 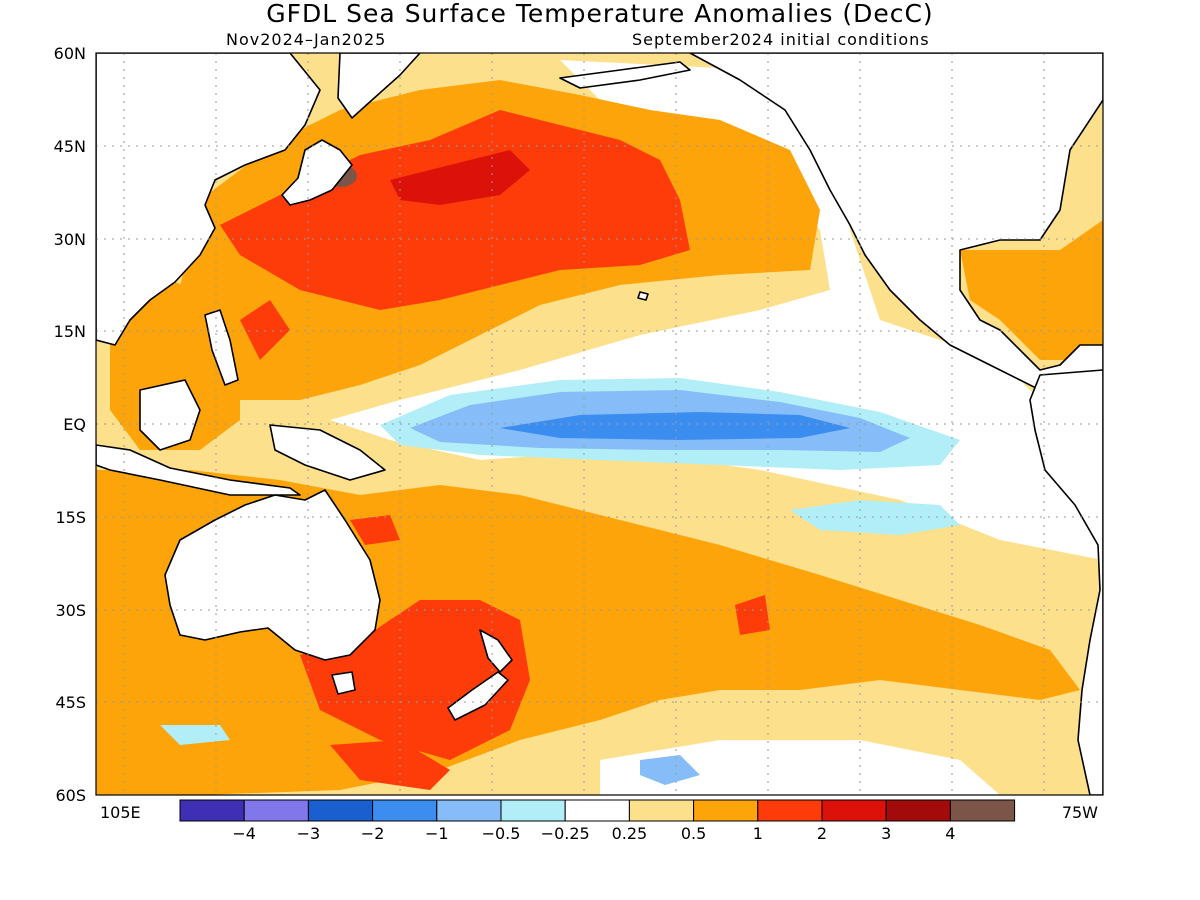 What do you see at coordinates (373, 833) in the screenshot?
I see `colorbar-tick-label: −2` at bounding box center [373, 833].